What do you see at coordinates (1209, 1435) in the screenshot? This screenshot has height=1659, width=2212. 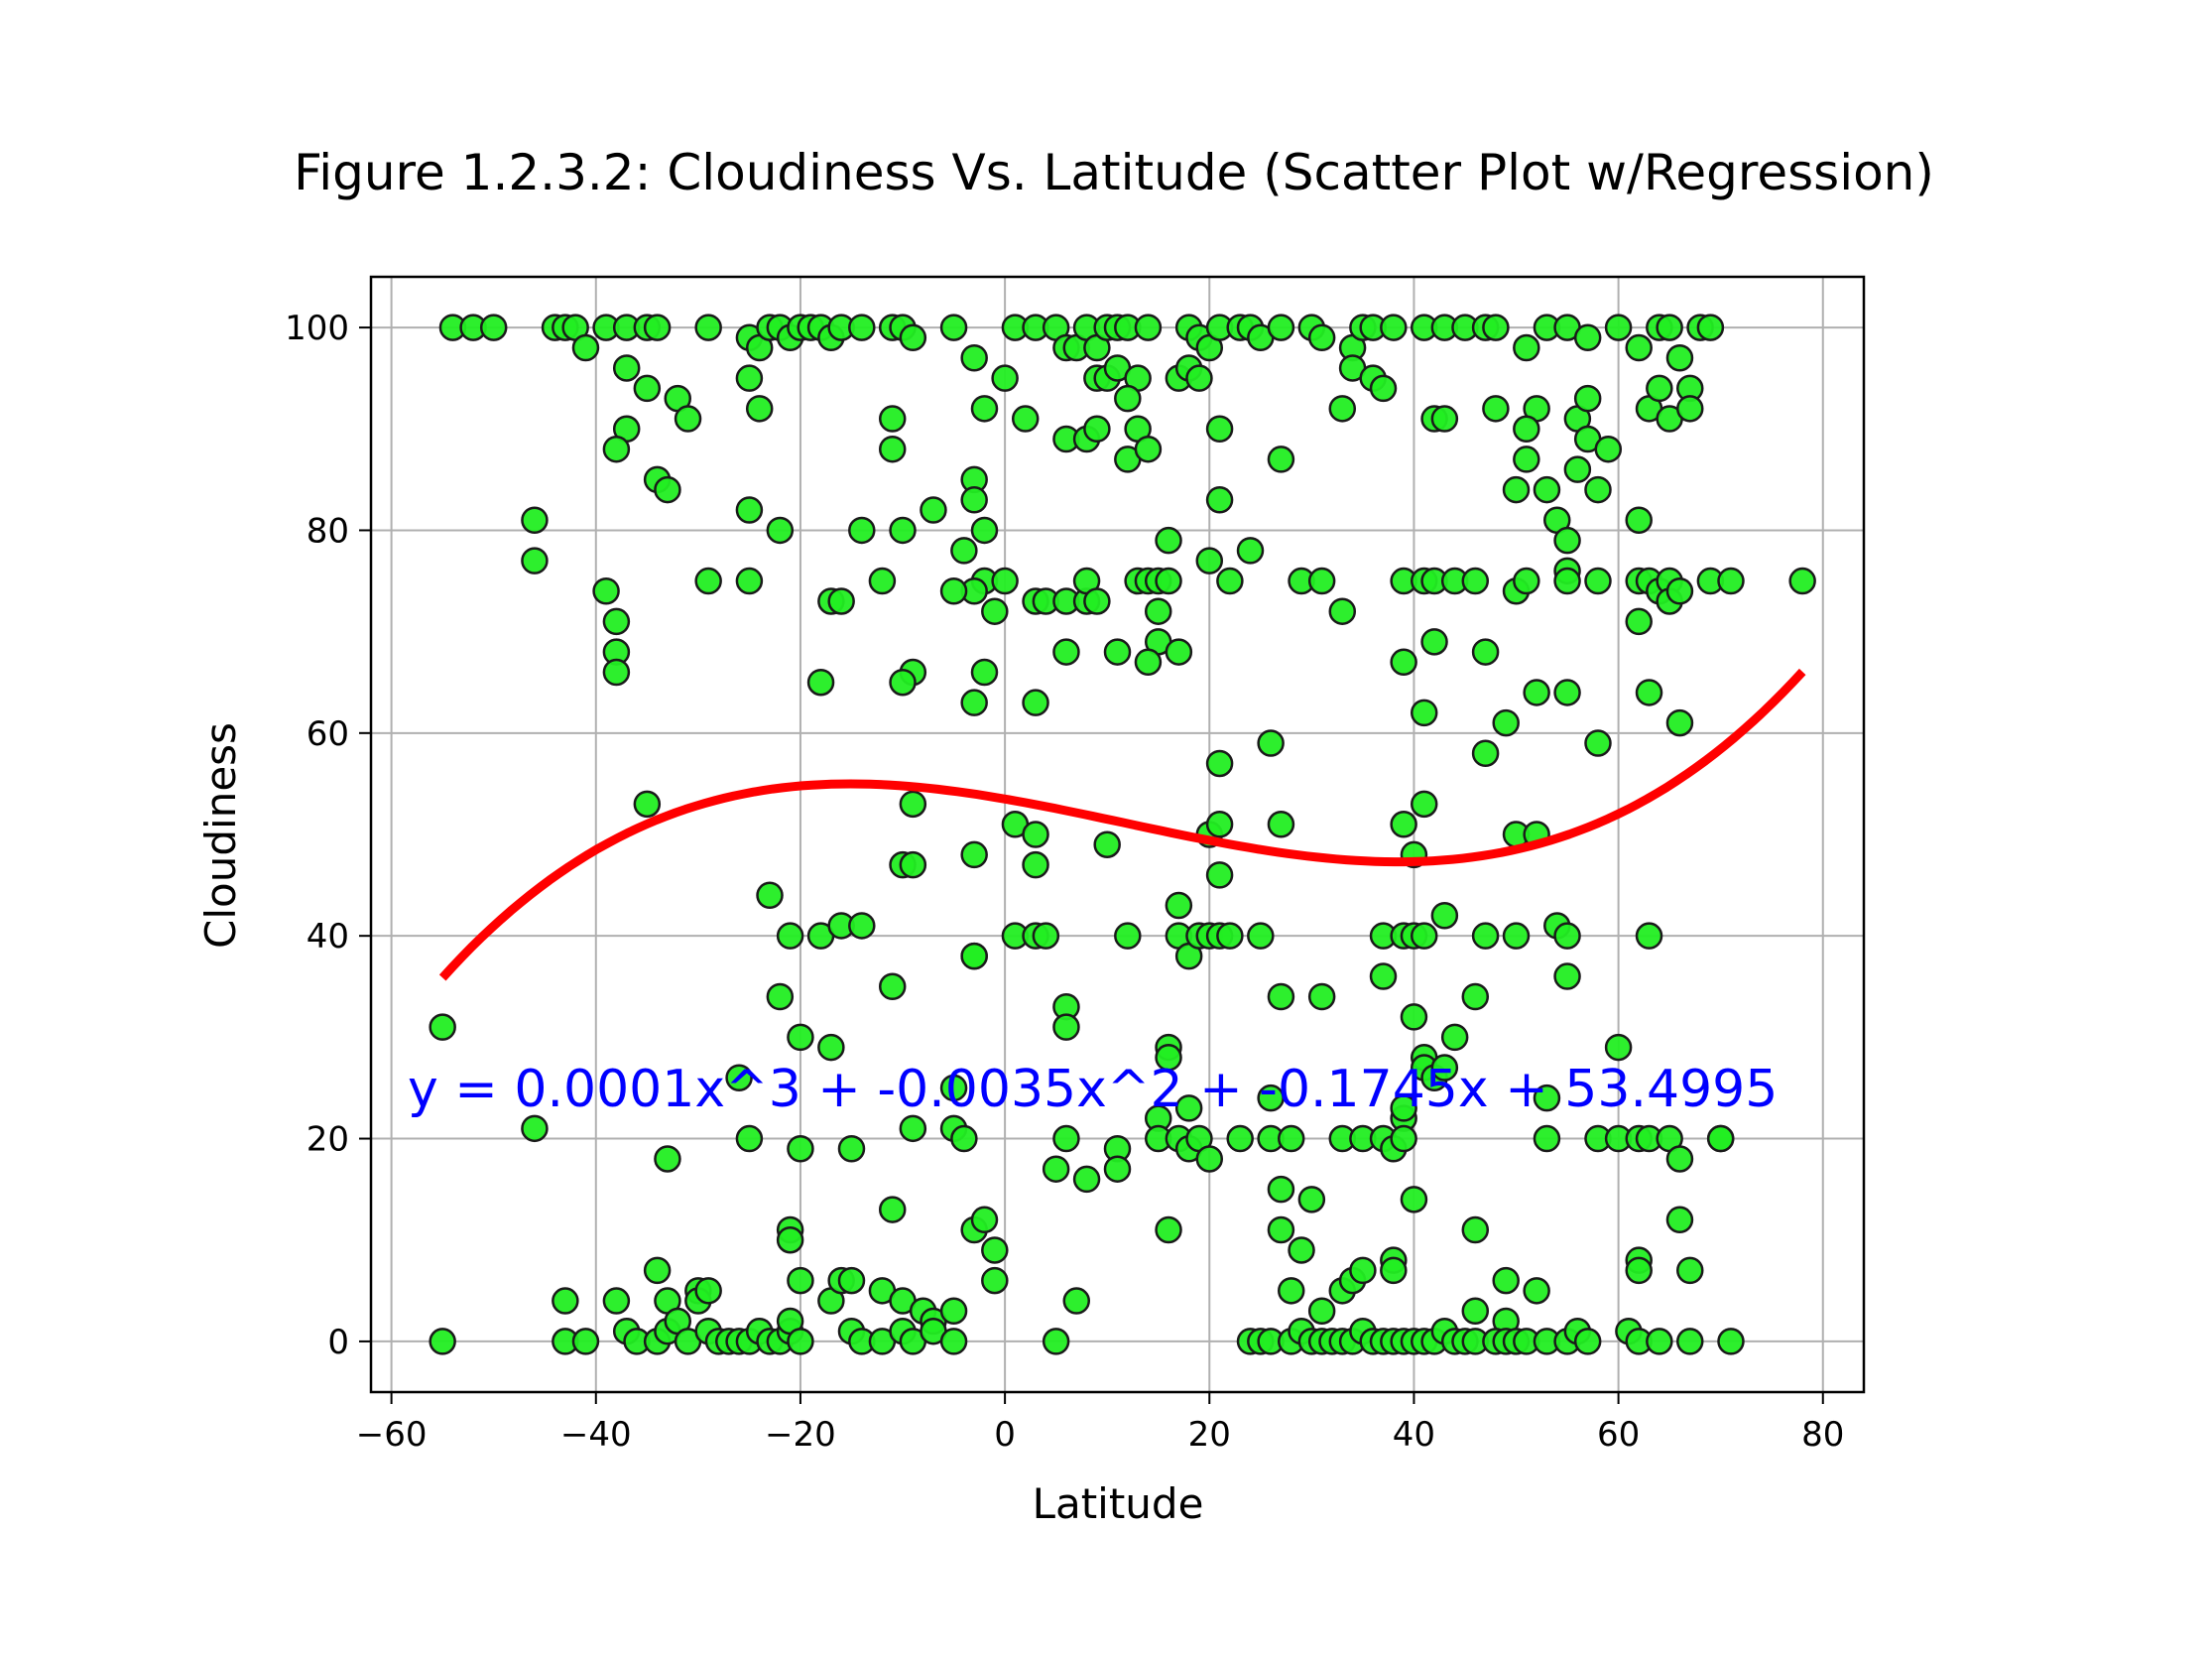 I see `x-tick-label: 20` at bounding box center [1209, 1435].